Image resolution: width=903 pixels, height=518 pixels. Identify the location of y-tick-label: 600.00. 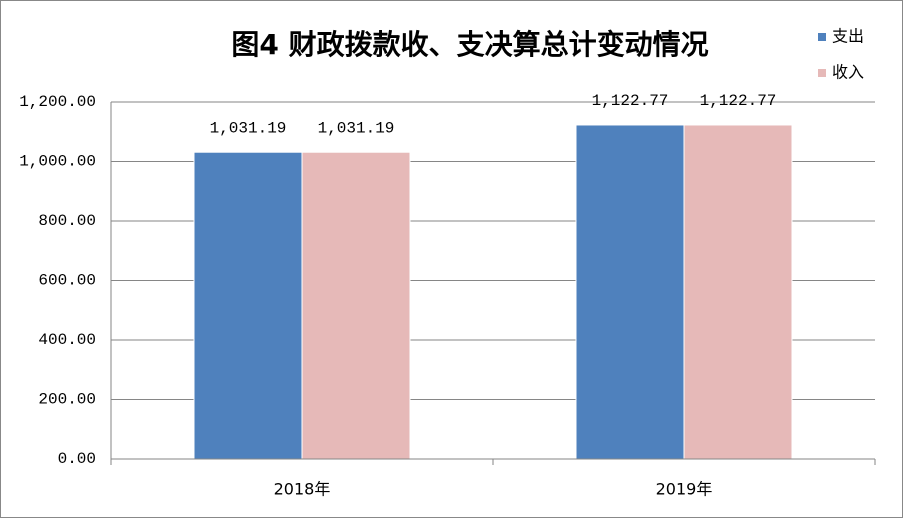
(67, 281).